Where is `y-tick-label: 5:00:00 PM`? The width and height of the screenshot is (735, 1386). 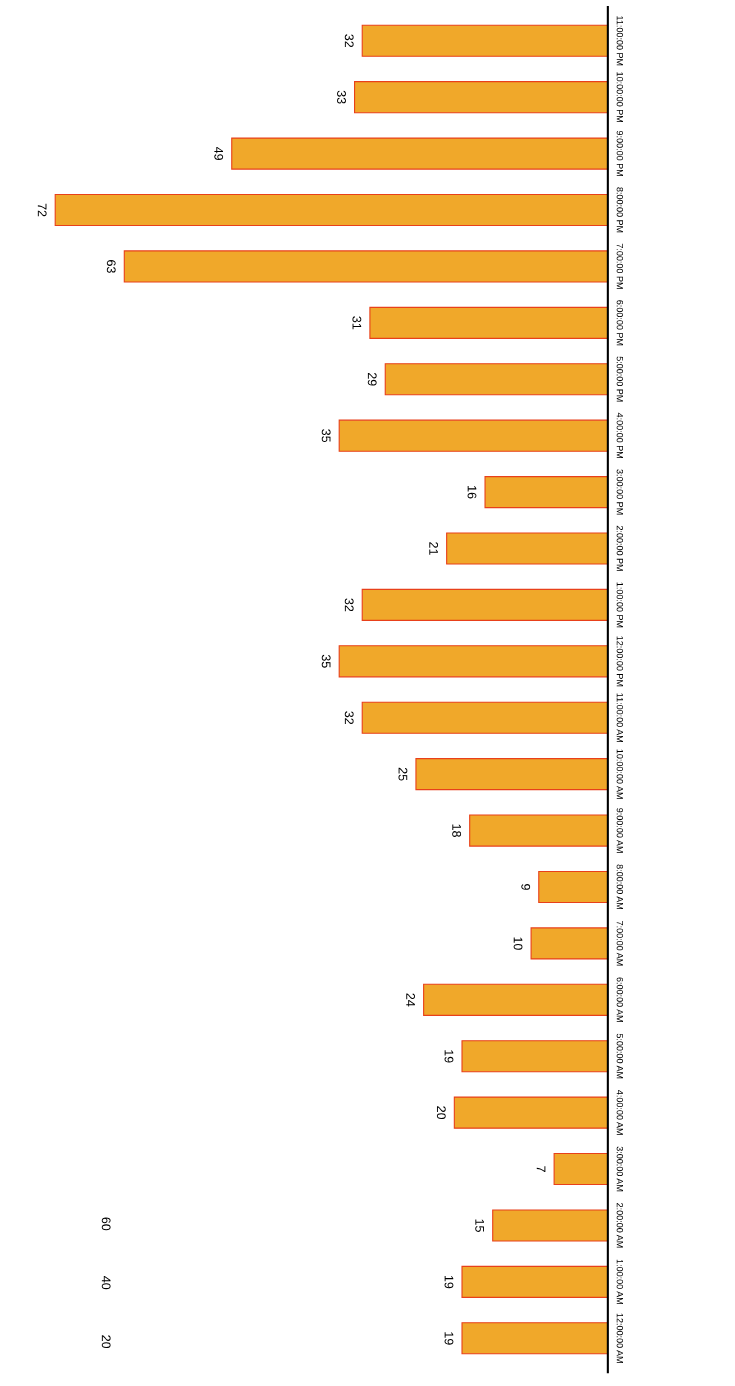
y-tick-label: 5:00:00 PM is located at coordinates (620, 379).